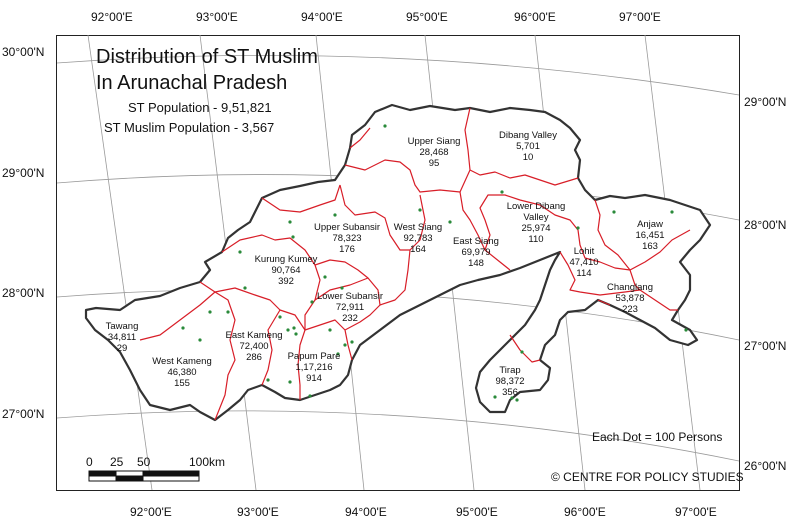 This screenshot has height=528, width=794. What do you see at coordinates (23, 414) in the screenshot?
I see `left-latitude-label: 27°00'N` at bounding box center [23, 414].